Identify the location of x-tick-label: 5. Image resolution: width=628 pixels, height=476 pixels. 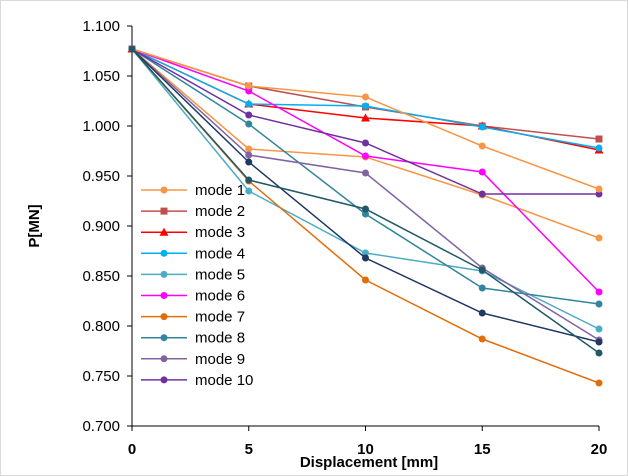
(249, 449).